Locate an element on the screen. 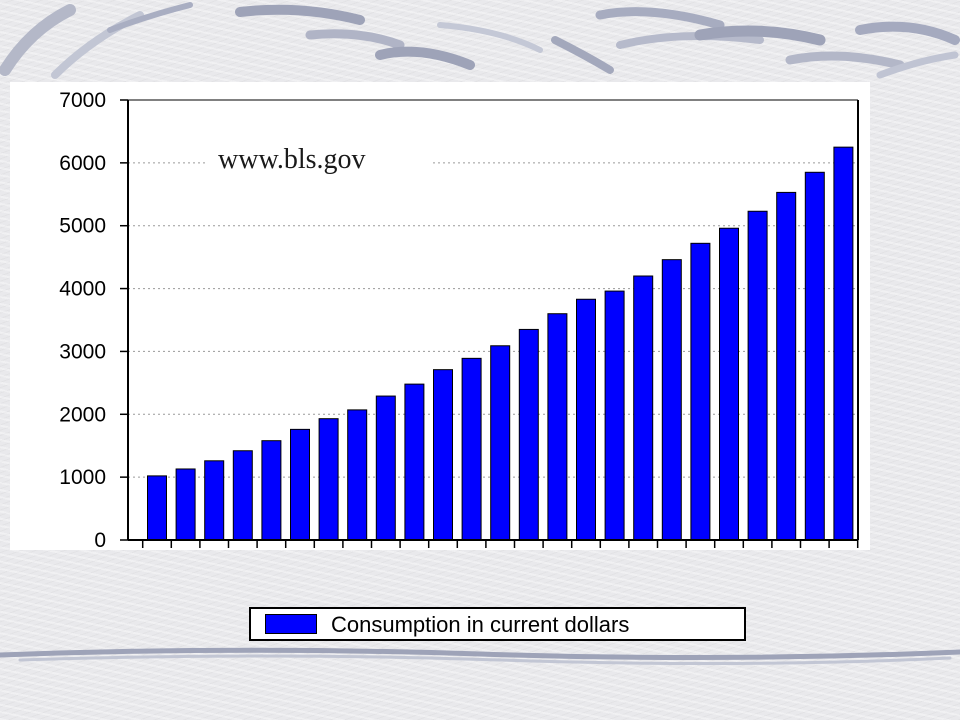 The width and height of the screenshot is (960, 720). bottom-wave-decoration is located at coordinates (480, 656).